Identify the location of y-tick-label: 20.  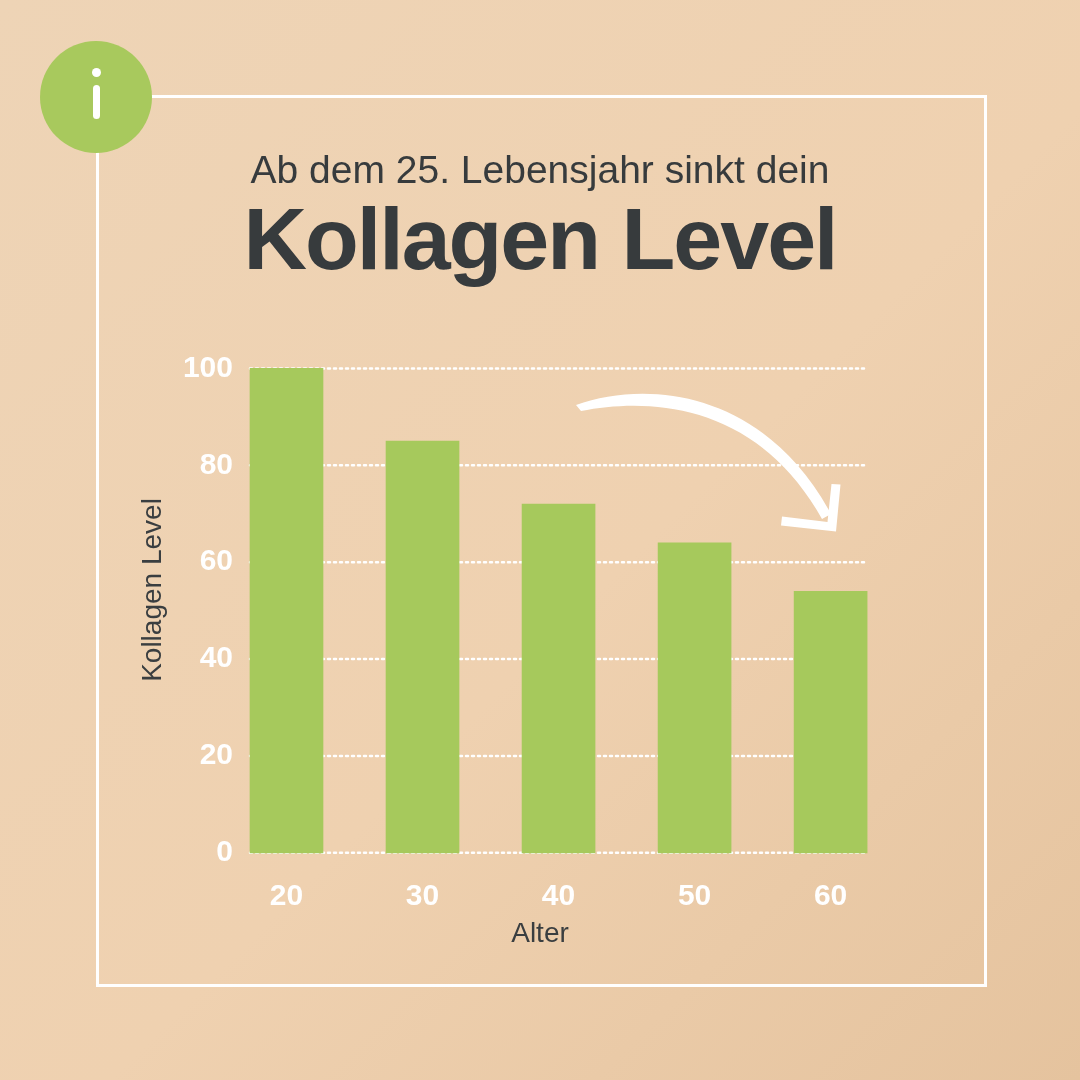
(216, 754).